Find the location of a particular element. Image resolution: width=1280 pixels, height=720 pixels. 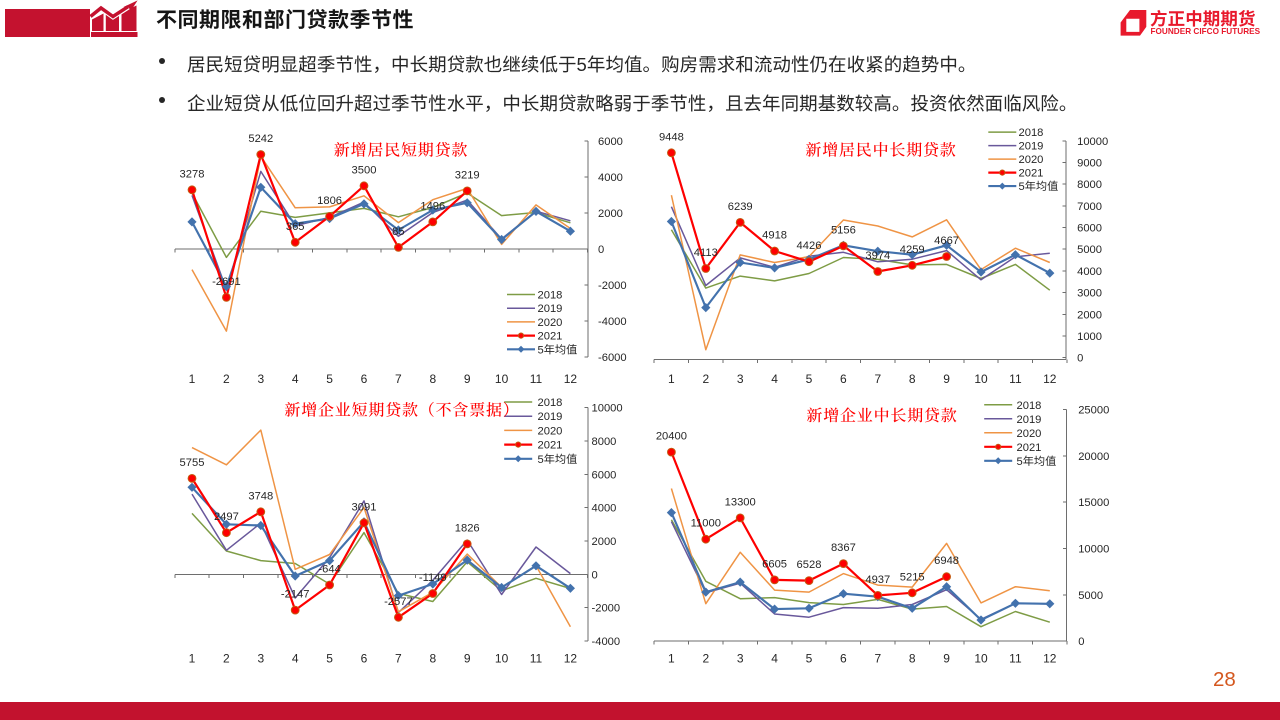

svg-text: 3748 is located at coordinates (260, 496).